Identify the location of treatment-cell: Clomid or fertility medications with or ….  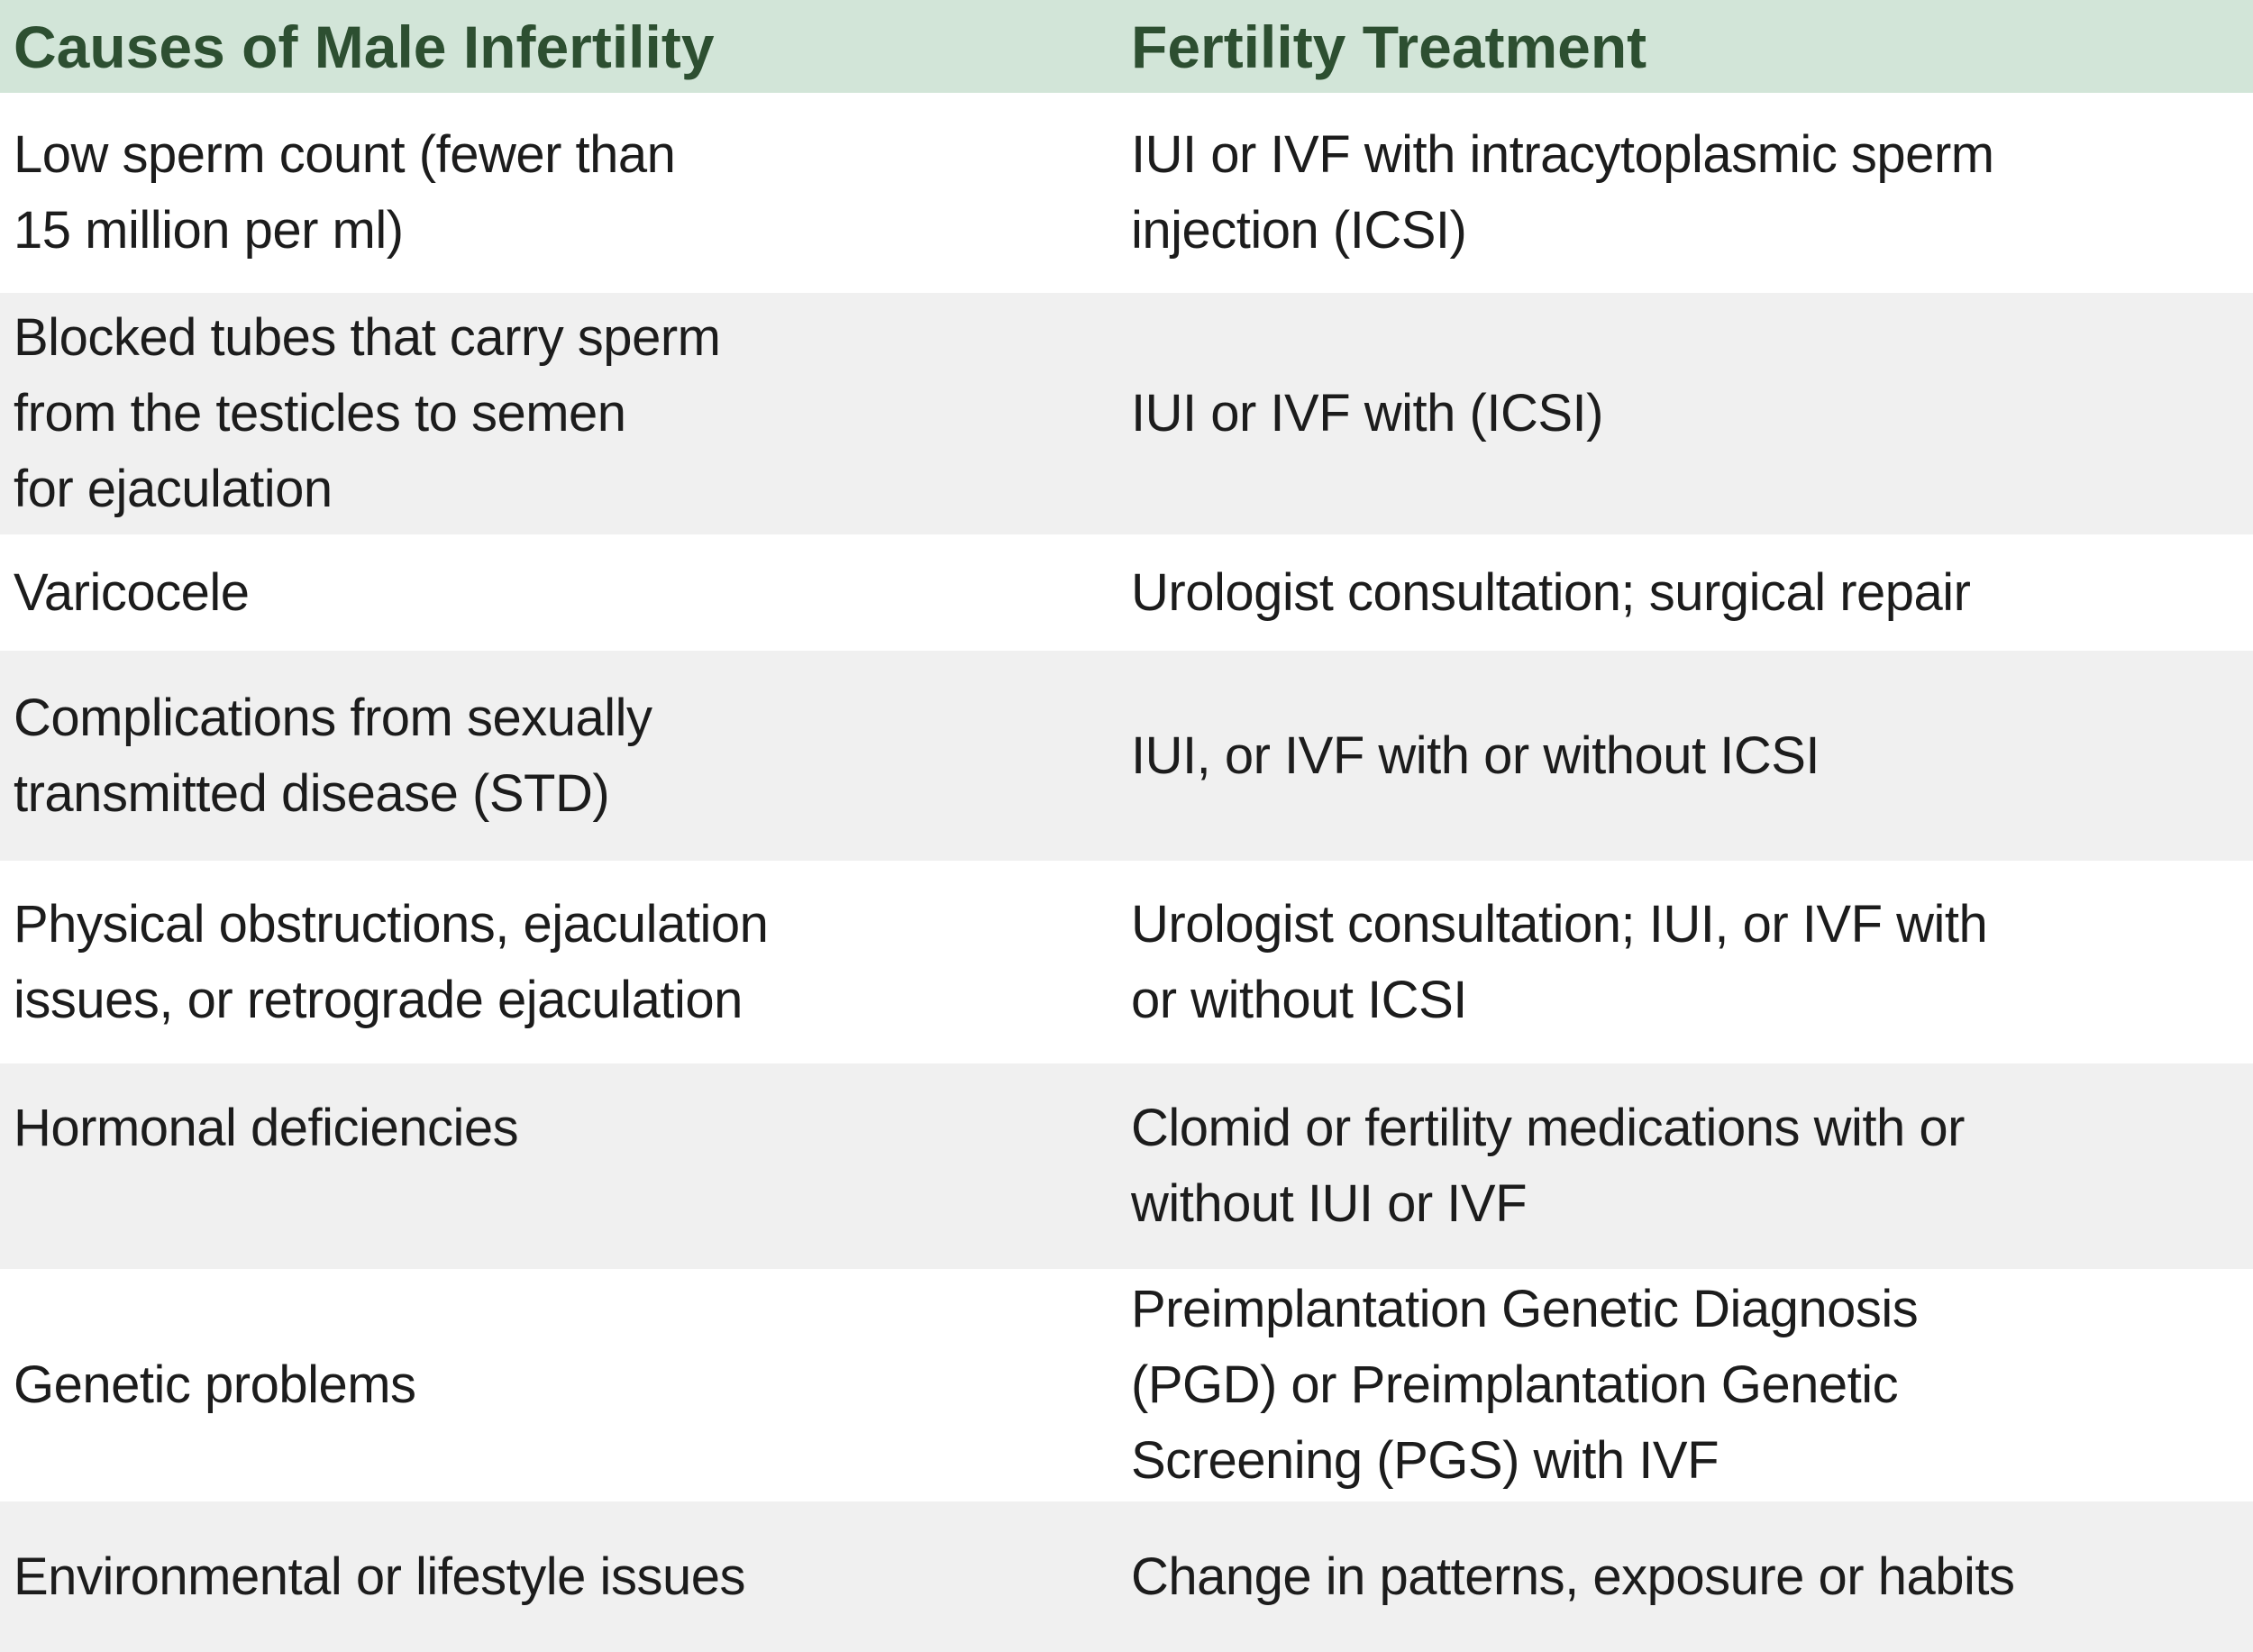
(1548, 1166).